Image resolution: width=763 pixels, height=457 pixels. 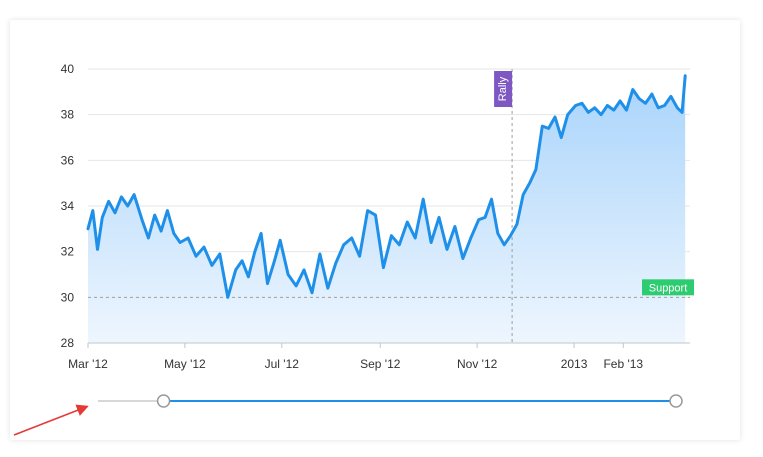 What do you see at coordinates (68, 297) in the screenshot?
I see `y-tick-label: 30` at bounding box center [68, 297].